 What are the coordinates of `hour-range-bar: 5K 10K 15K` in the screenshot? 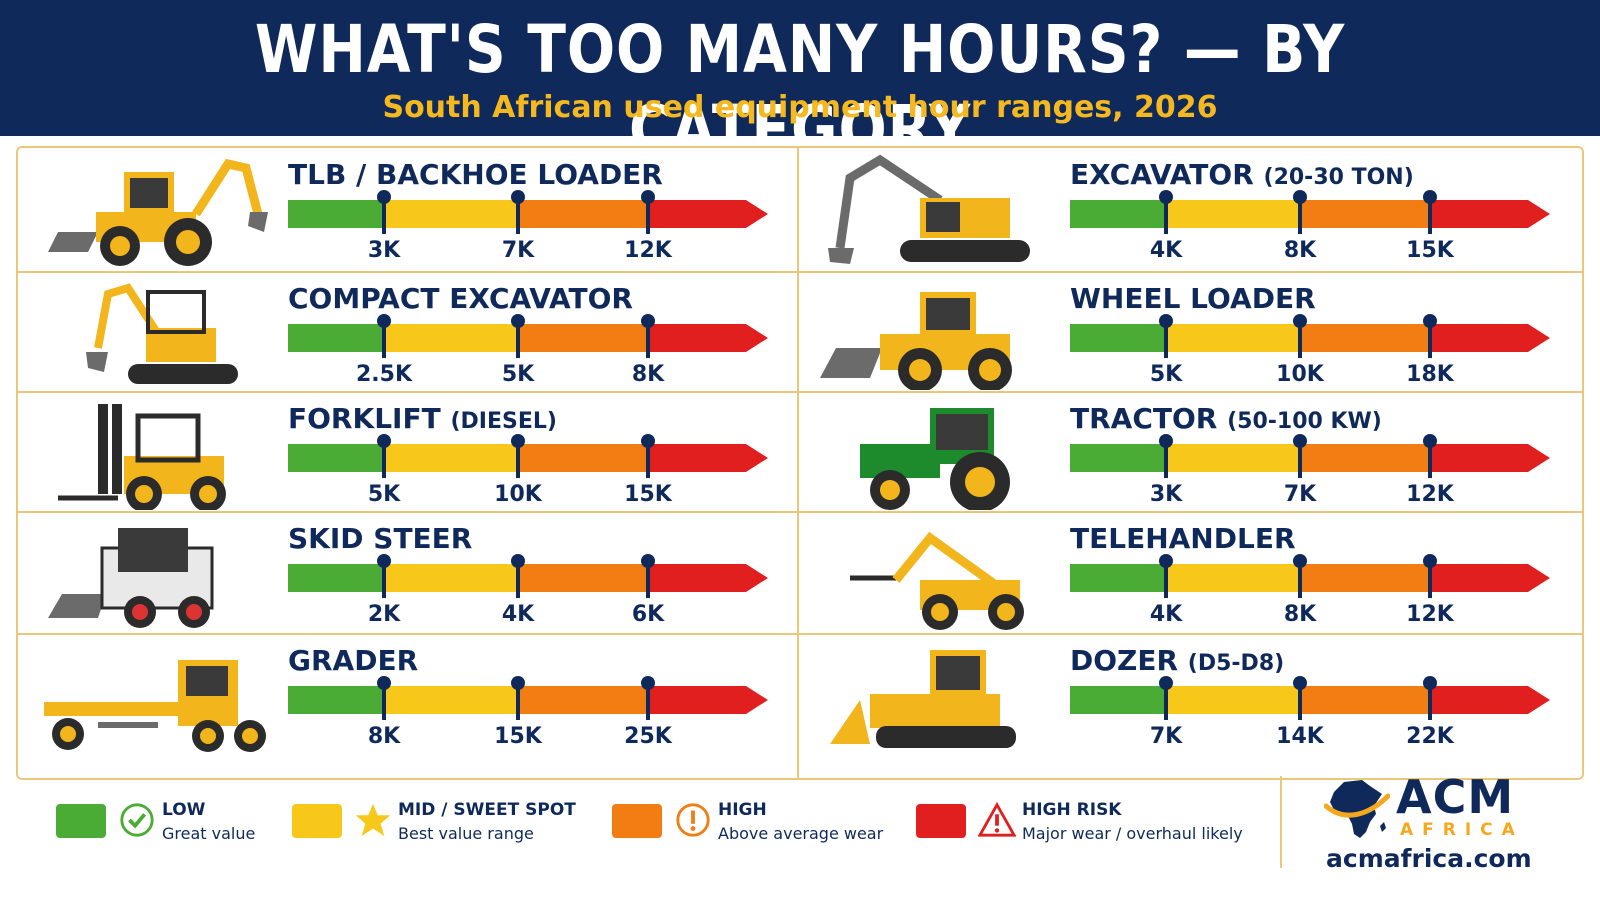 It's located at (528, 470).